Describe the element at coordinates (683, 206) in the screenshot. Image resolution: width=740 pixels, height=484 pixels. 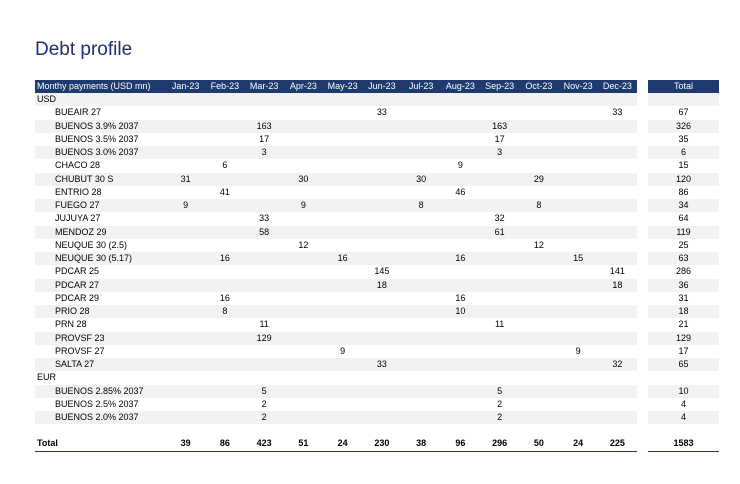
I see `total-cell-row: 34` at that location.